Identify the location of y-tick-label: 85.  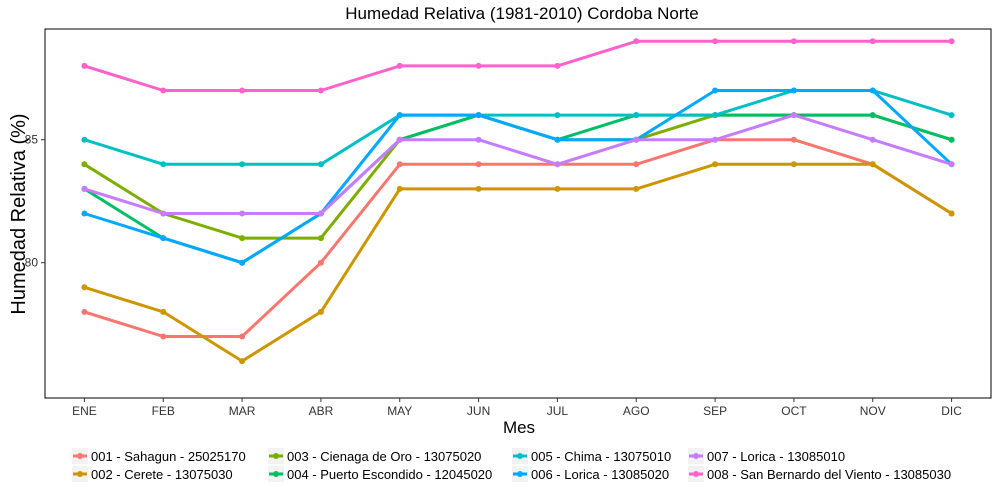
(32, 140).